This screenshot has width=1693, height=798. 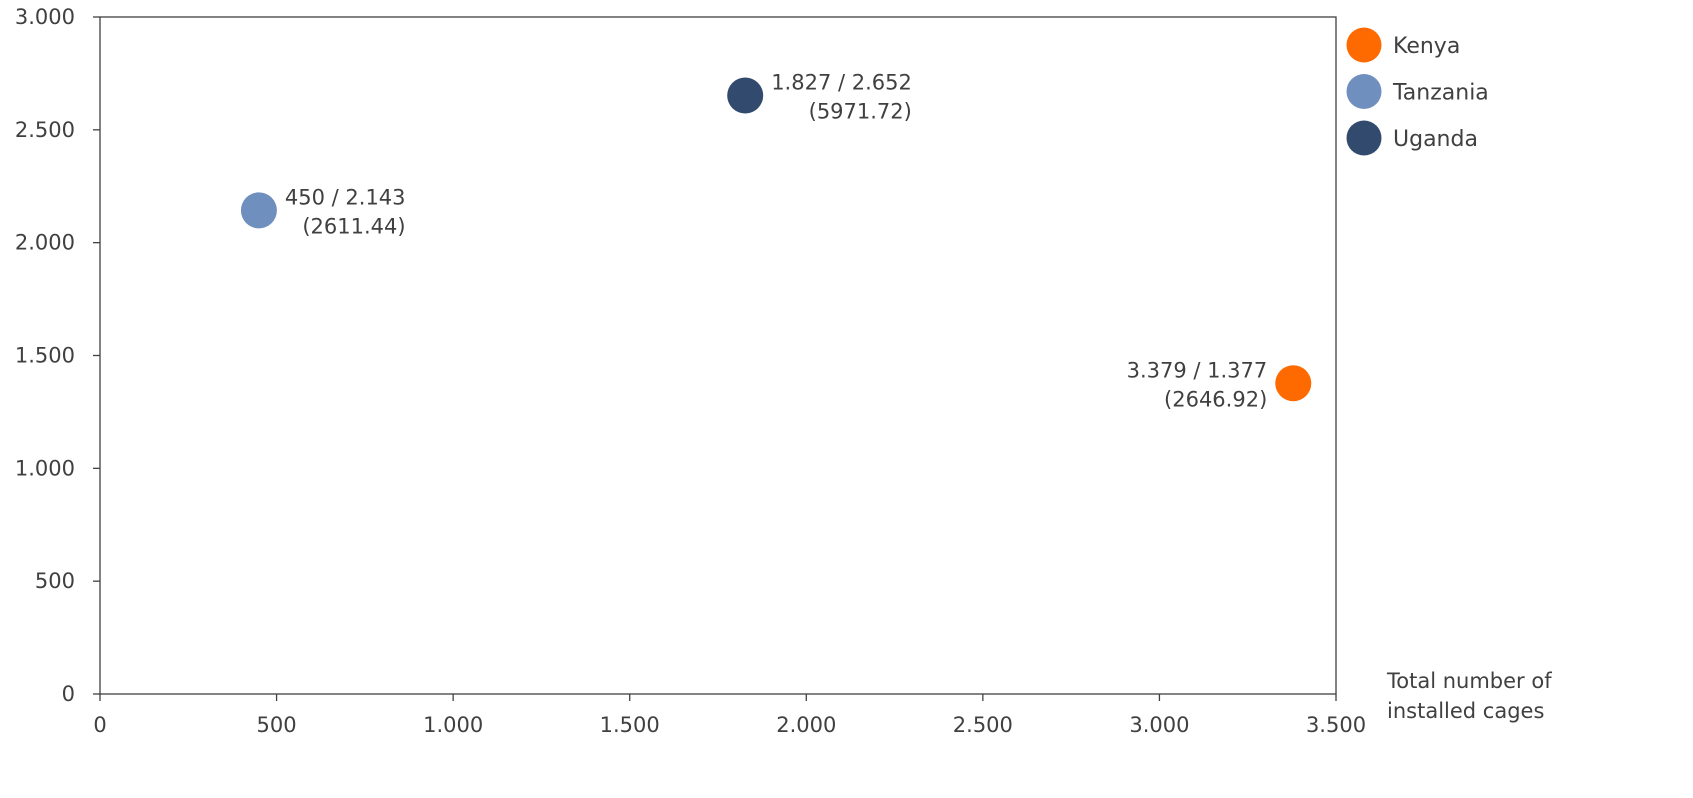 What do you see at coordinates (1215, 399) in the screenshot?
I see `data-label-kenya-size: (2646.92)` at bounding box center [1215, 399].